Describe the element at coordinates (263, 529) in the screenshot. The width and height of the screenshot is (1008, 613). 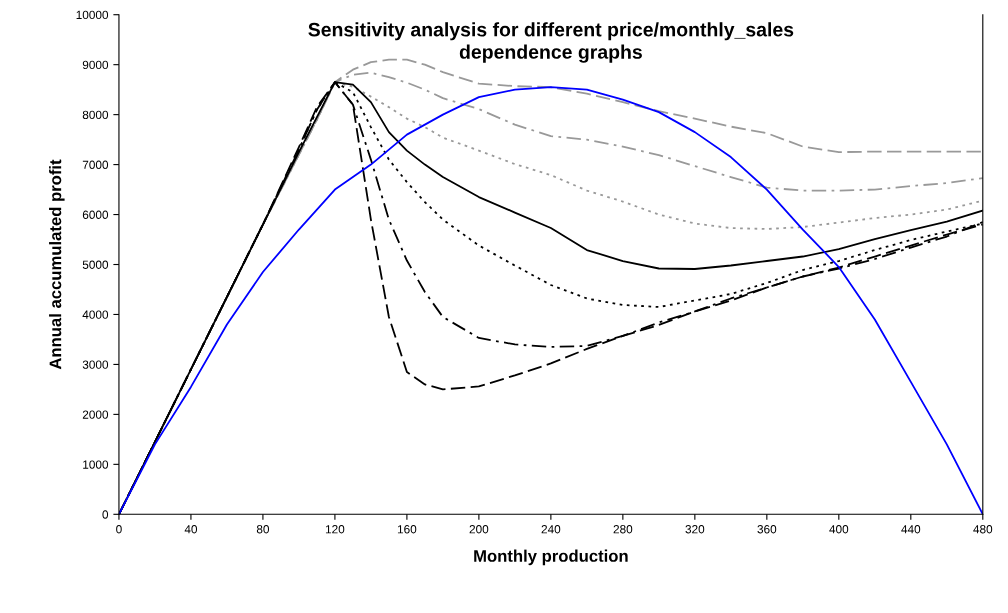
I see `x-tick-label: 80` at that location.